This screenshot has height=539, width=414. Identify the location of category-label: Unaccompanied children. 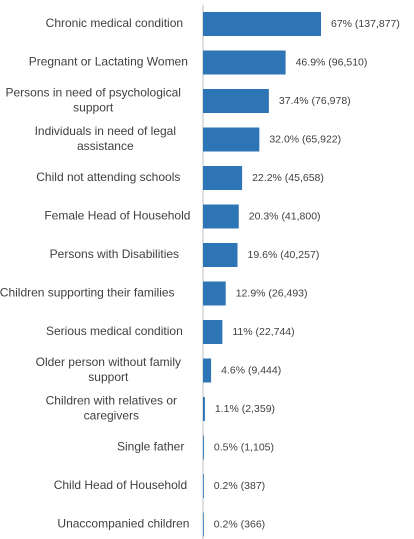
(123, 524).